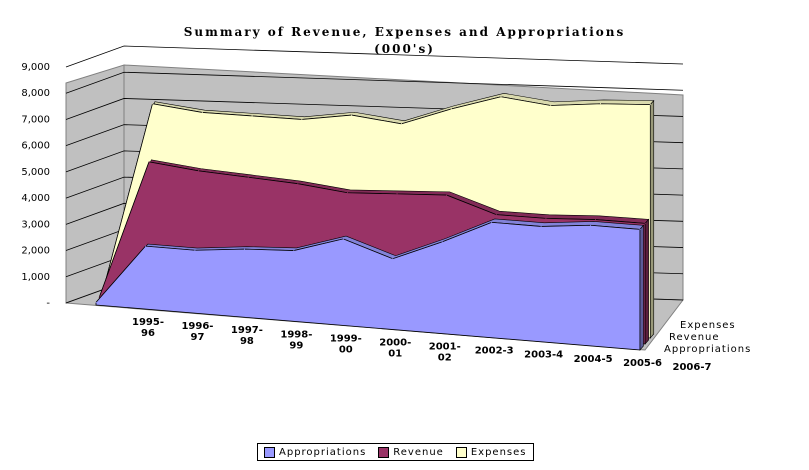 The width and height of the screenshot is (809, 470). Describe the element at coordinates (641, 287) in the screenshot. I see `series-appropriations-side` at that location.